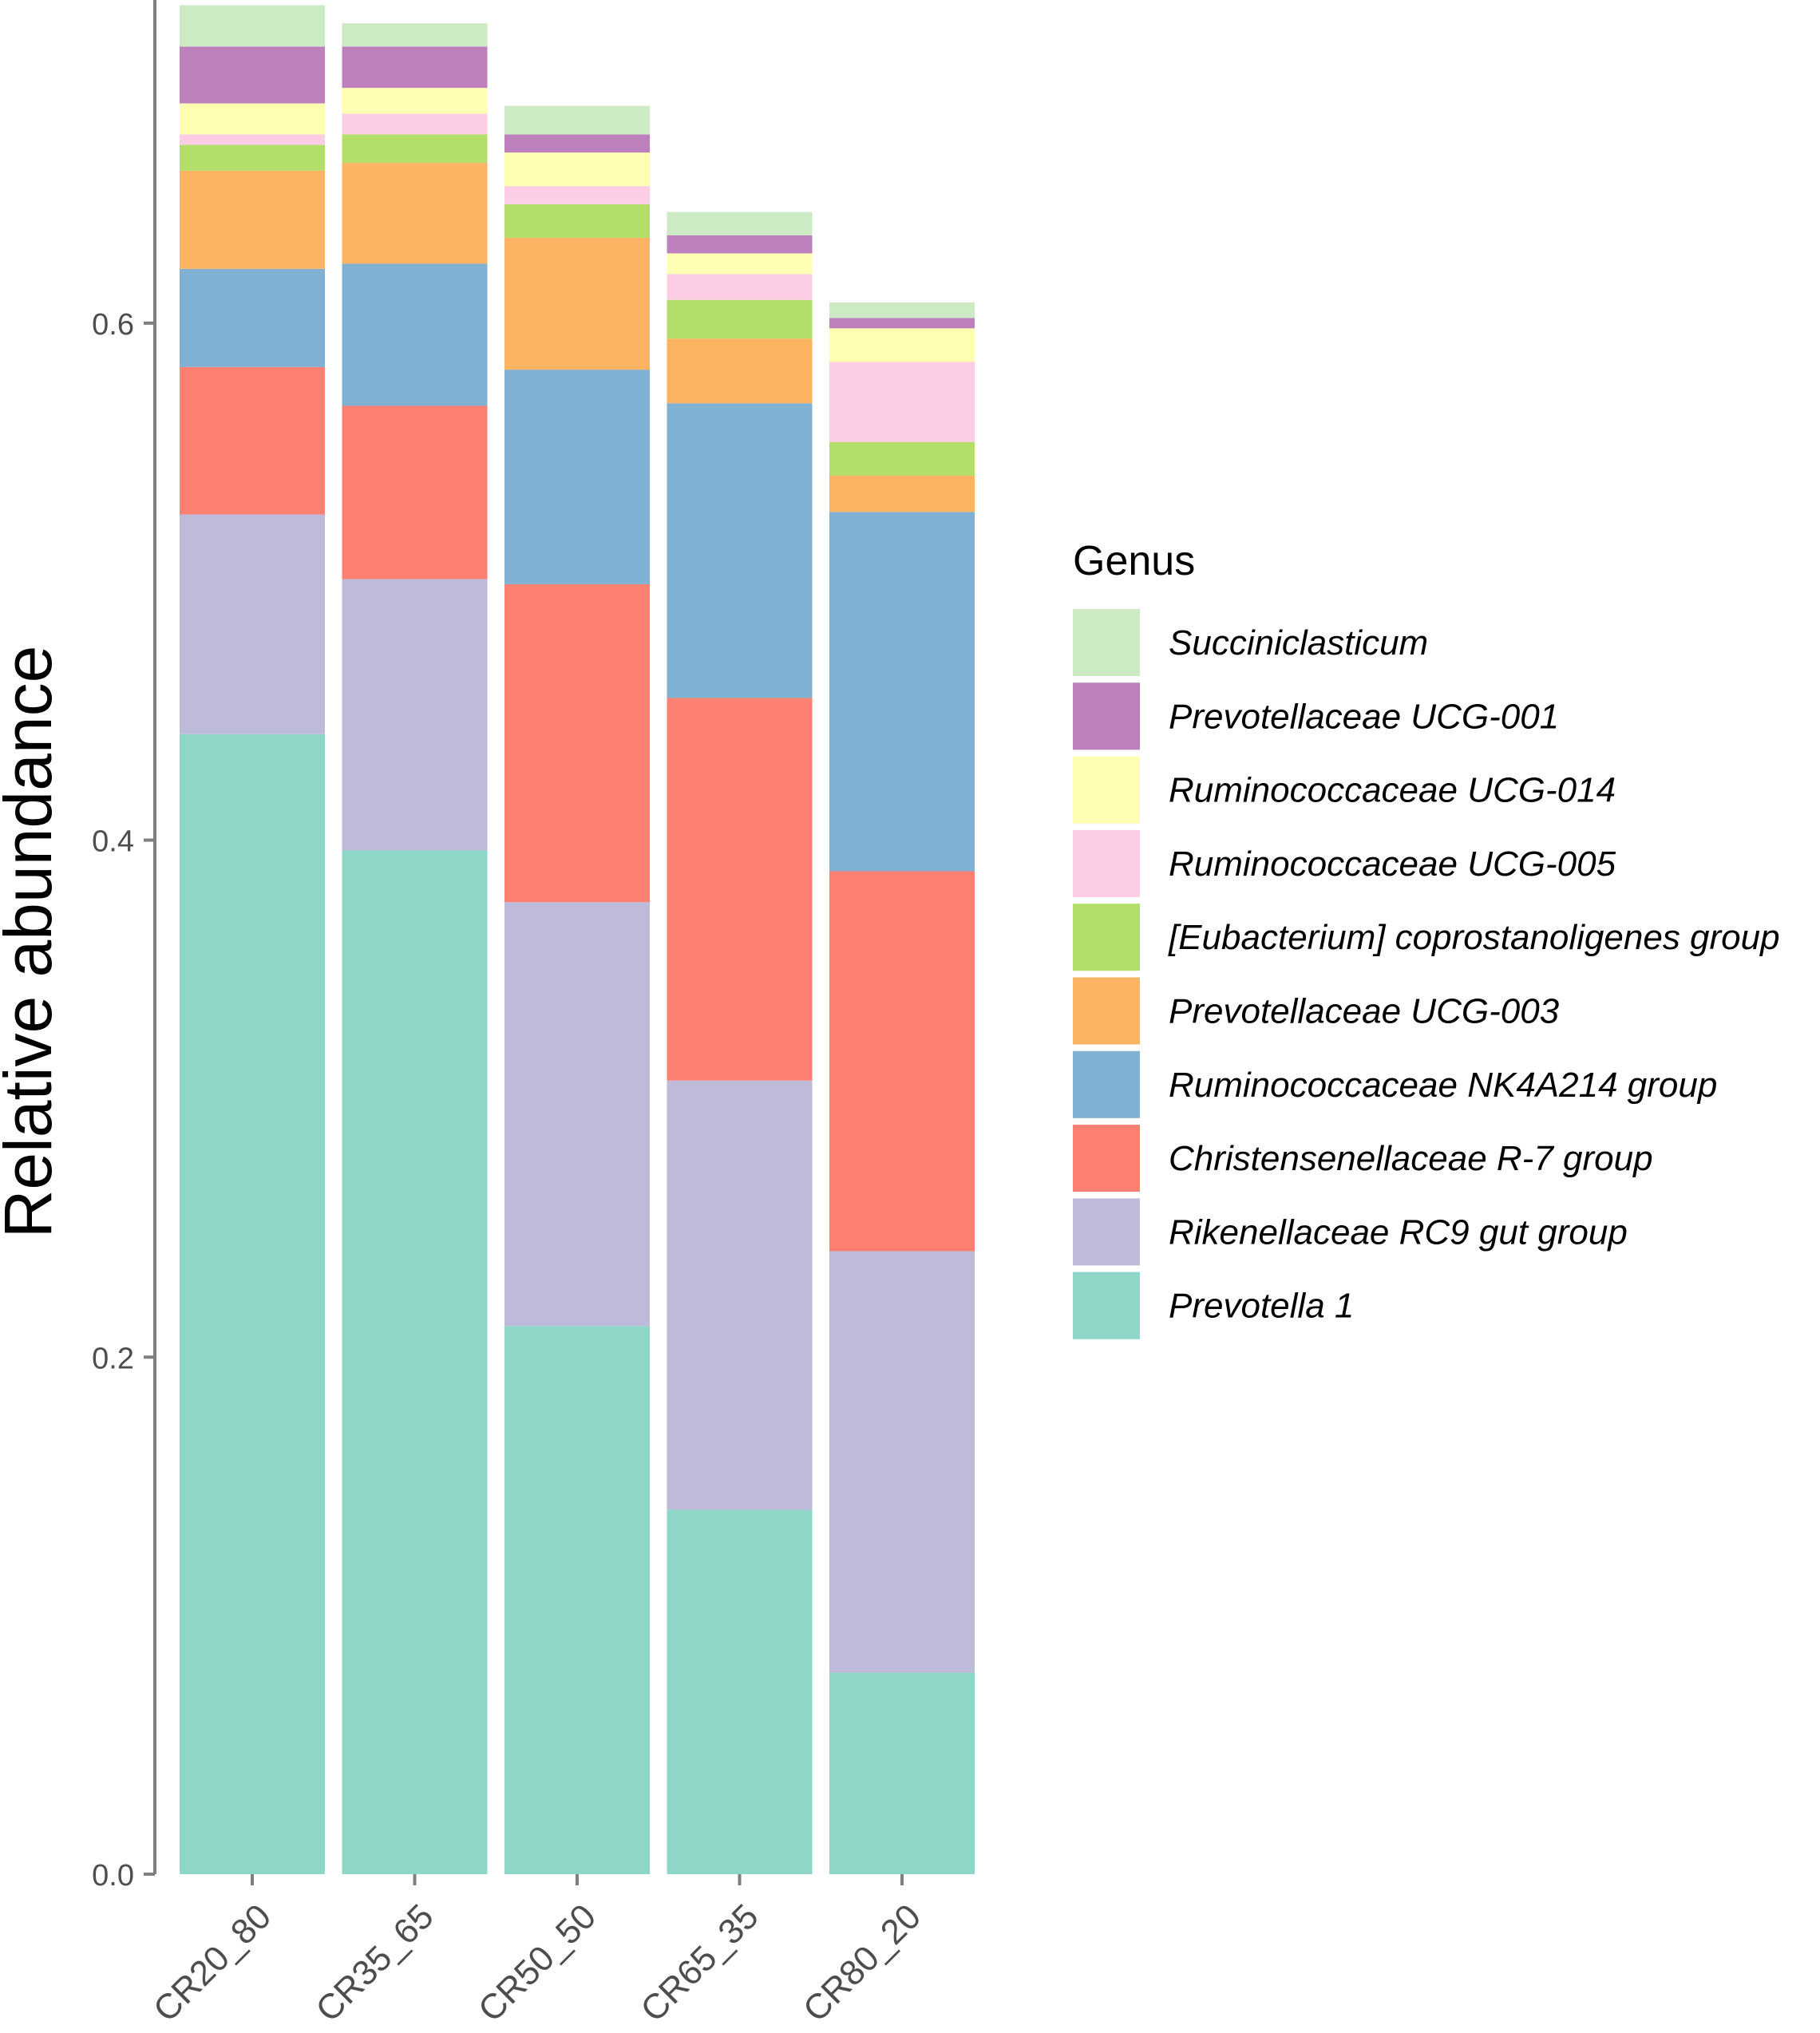 This screenshot has width=1820, height=2033. What do you see at coordinates (1392, 790) in the screenshot?
I see `legend-label: Ruminococcaceae UCG-014` at bounding box center [1392, 790].